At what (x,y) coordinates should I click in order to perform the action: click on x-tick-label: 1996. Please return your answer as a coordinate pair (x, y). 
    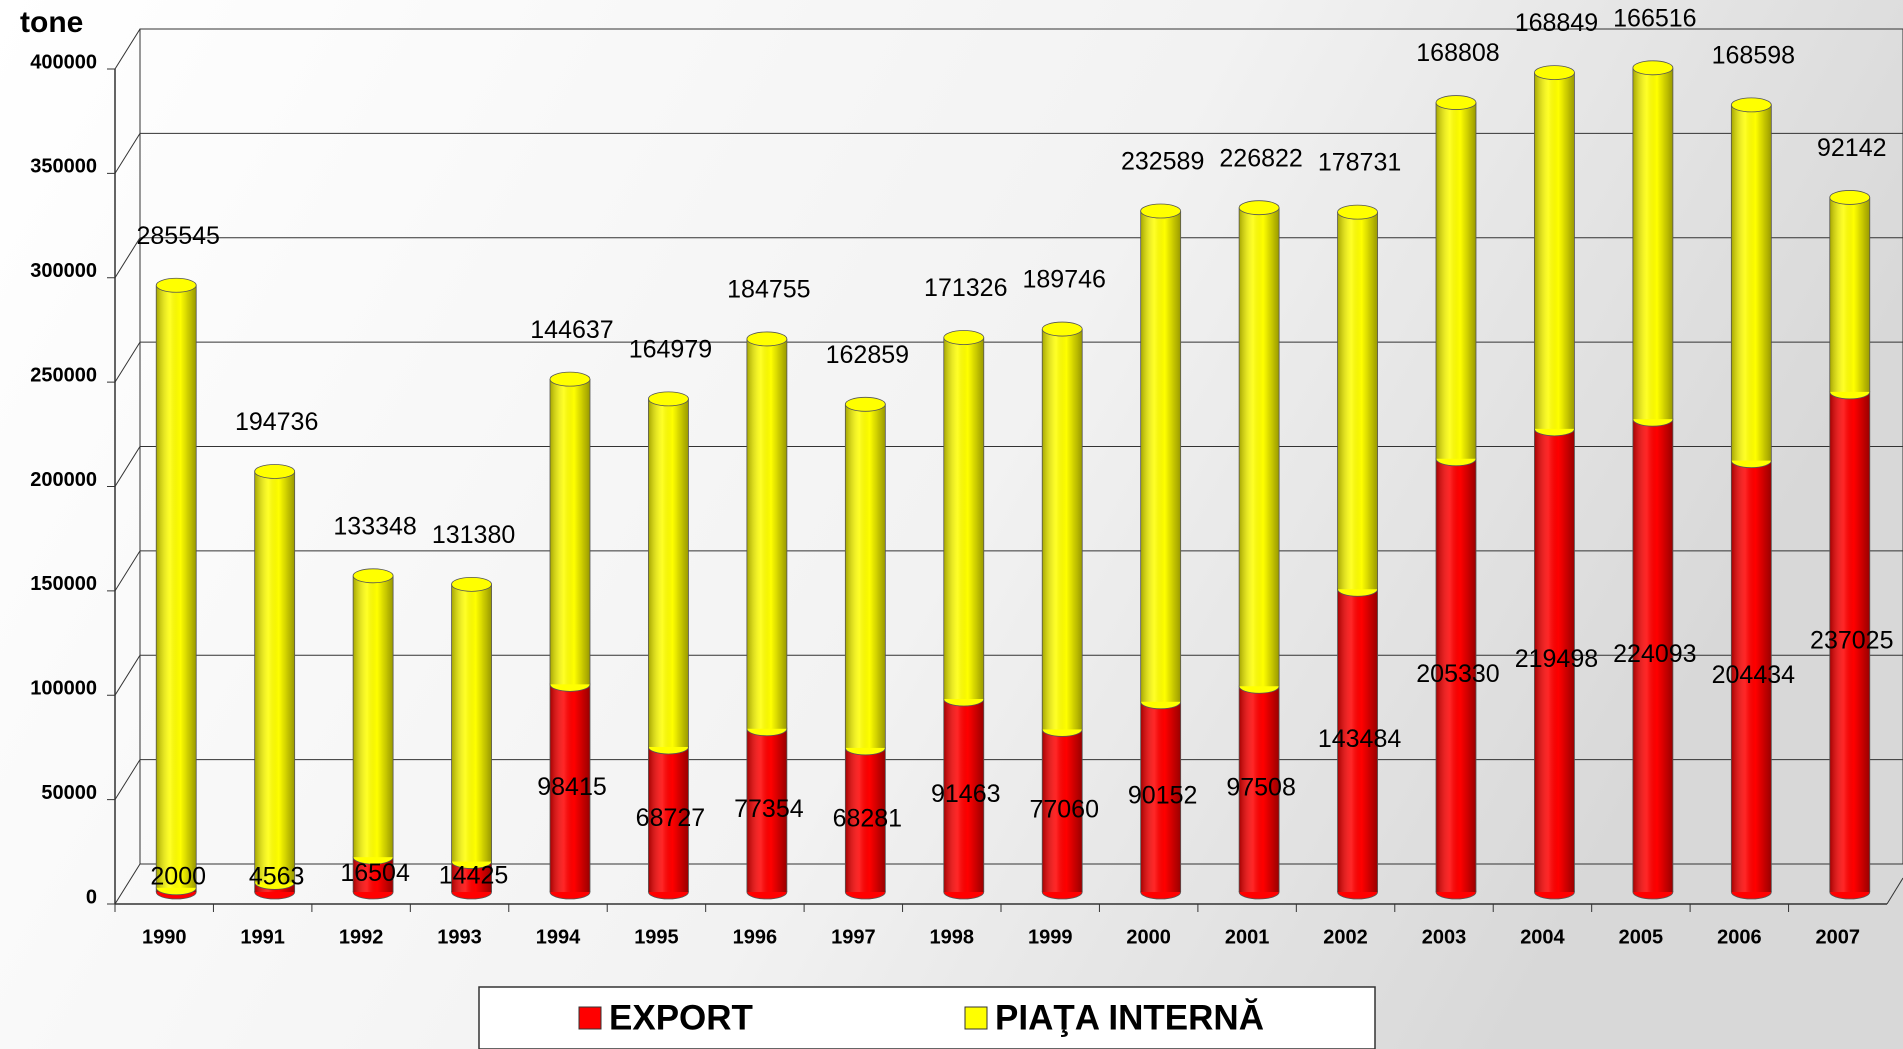
    Looking at the image, I should click on (755, 937).